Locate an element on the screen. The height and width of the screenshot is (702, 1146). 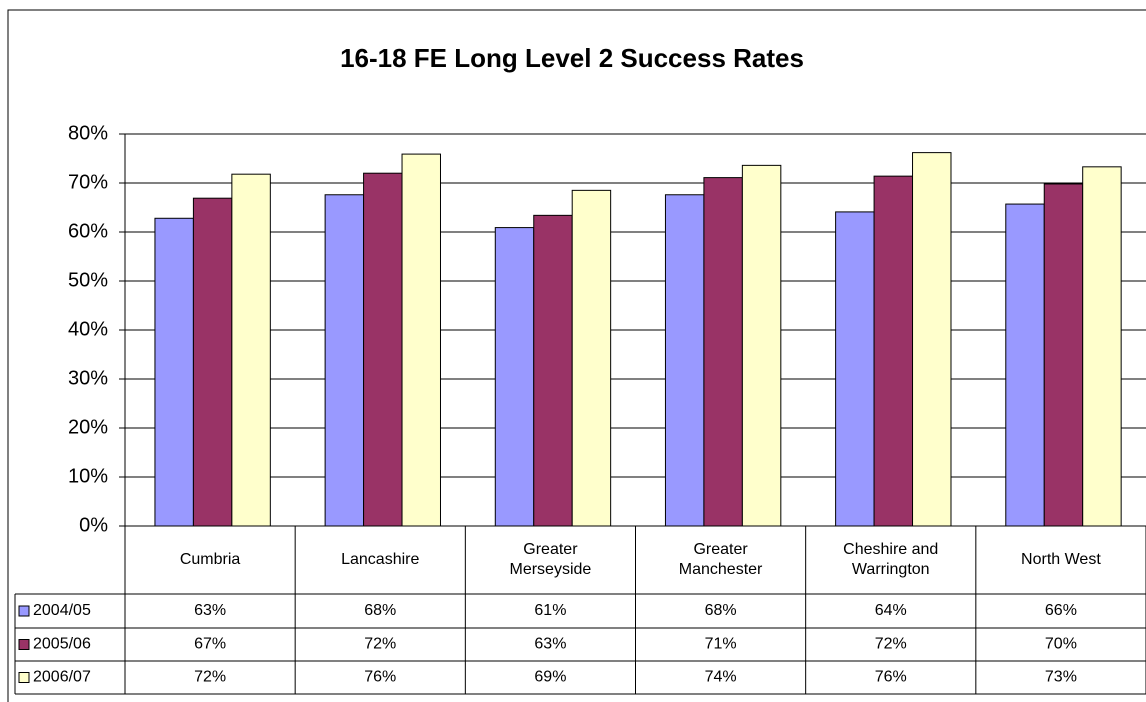
legend-label: 2006/07 is located at coordinates (62, 677).